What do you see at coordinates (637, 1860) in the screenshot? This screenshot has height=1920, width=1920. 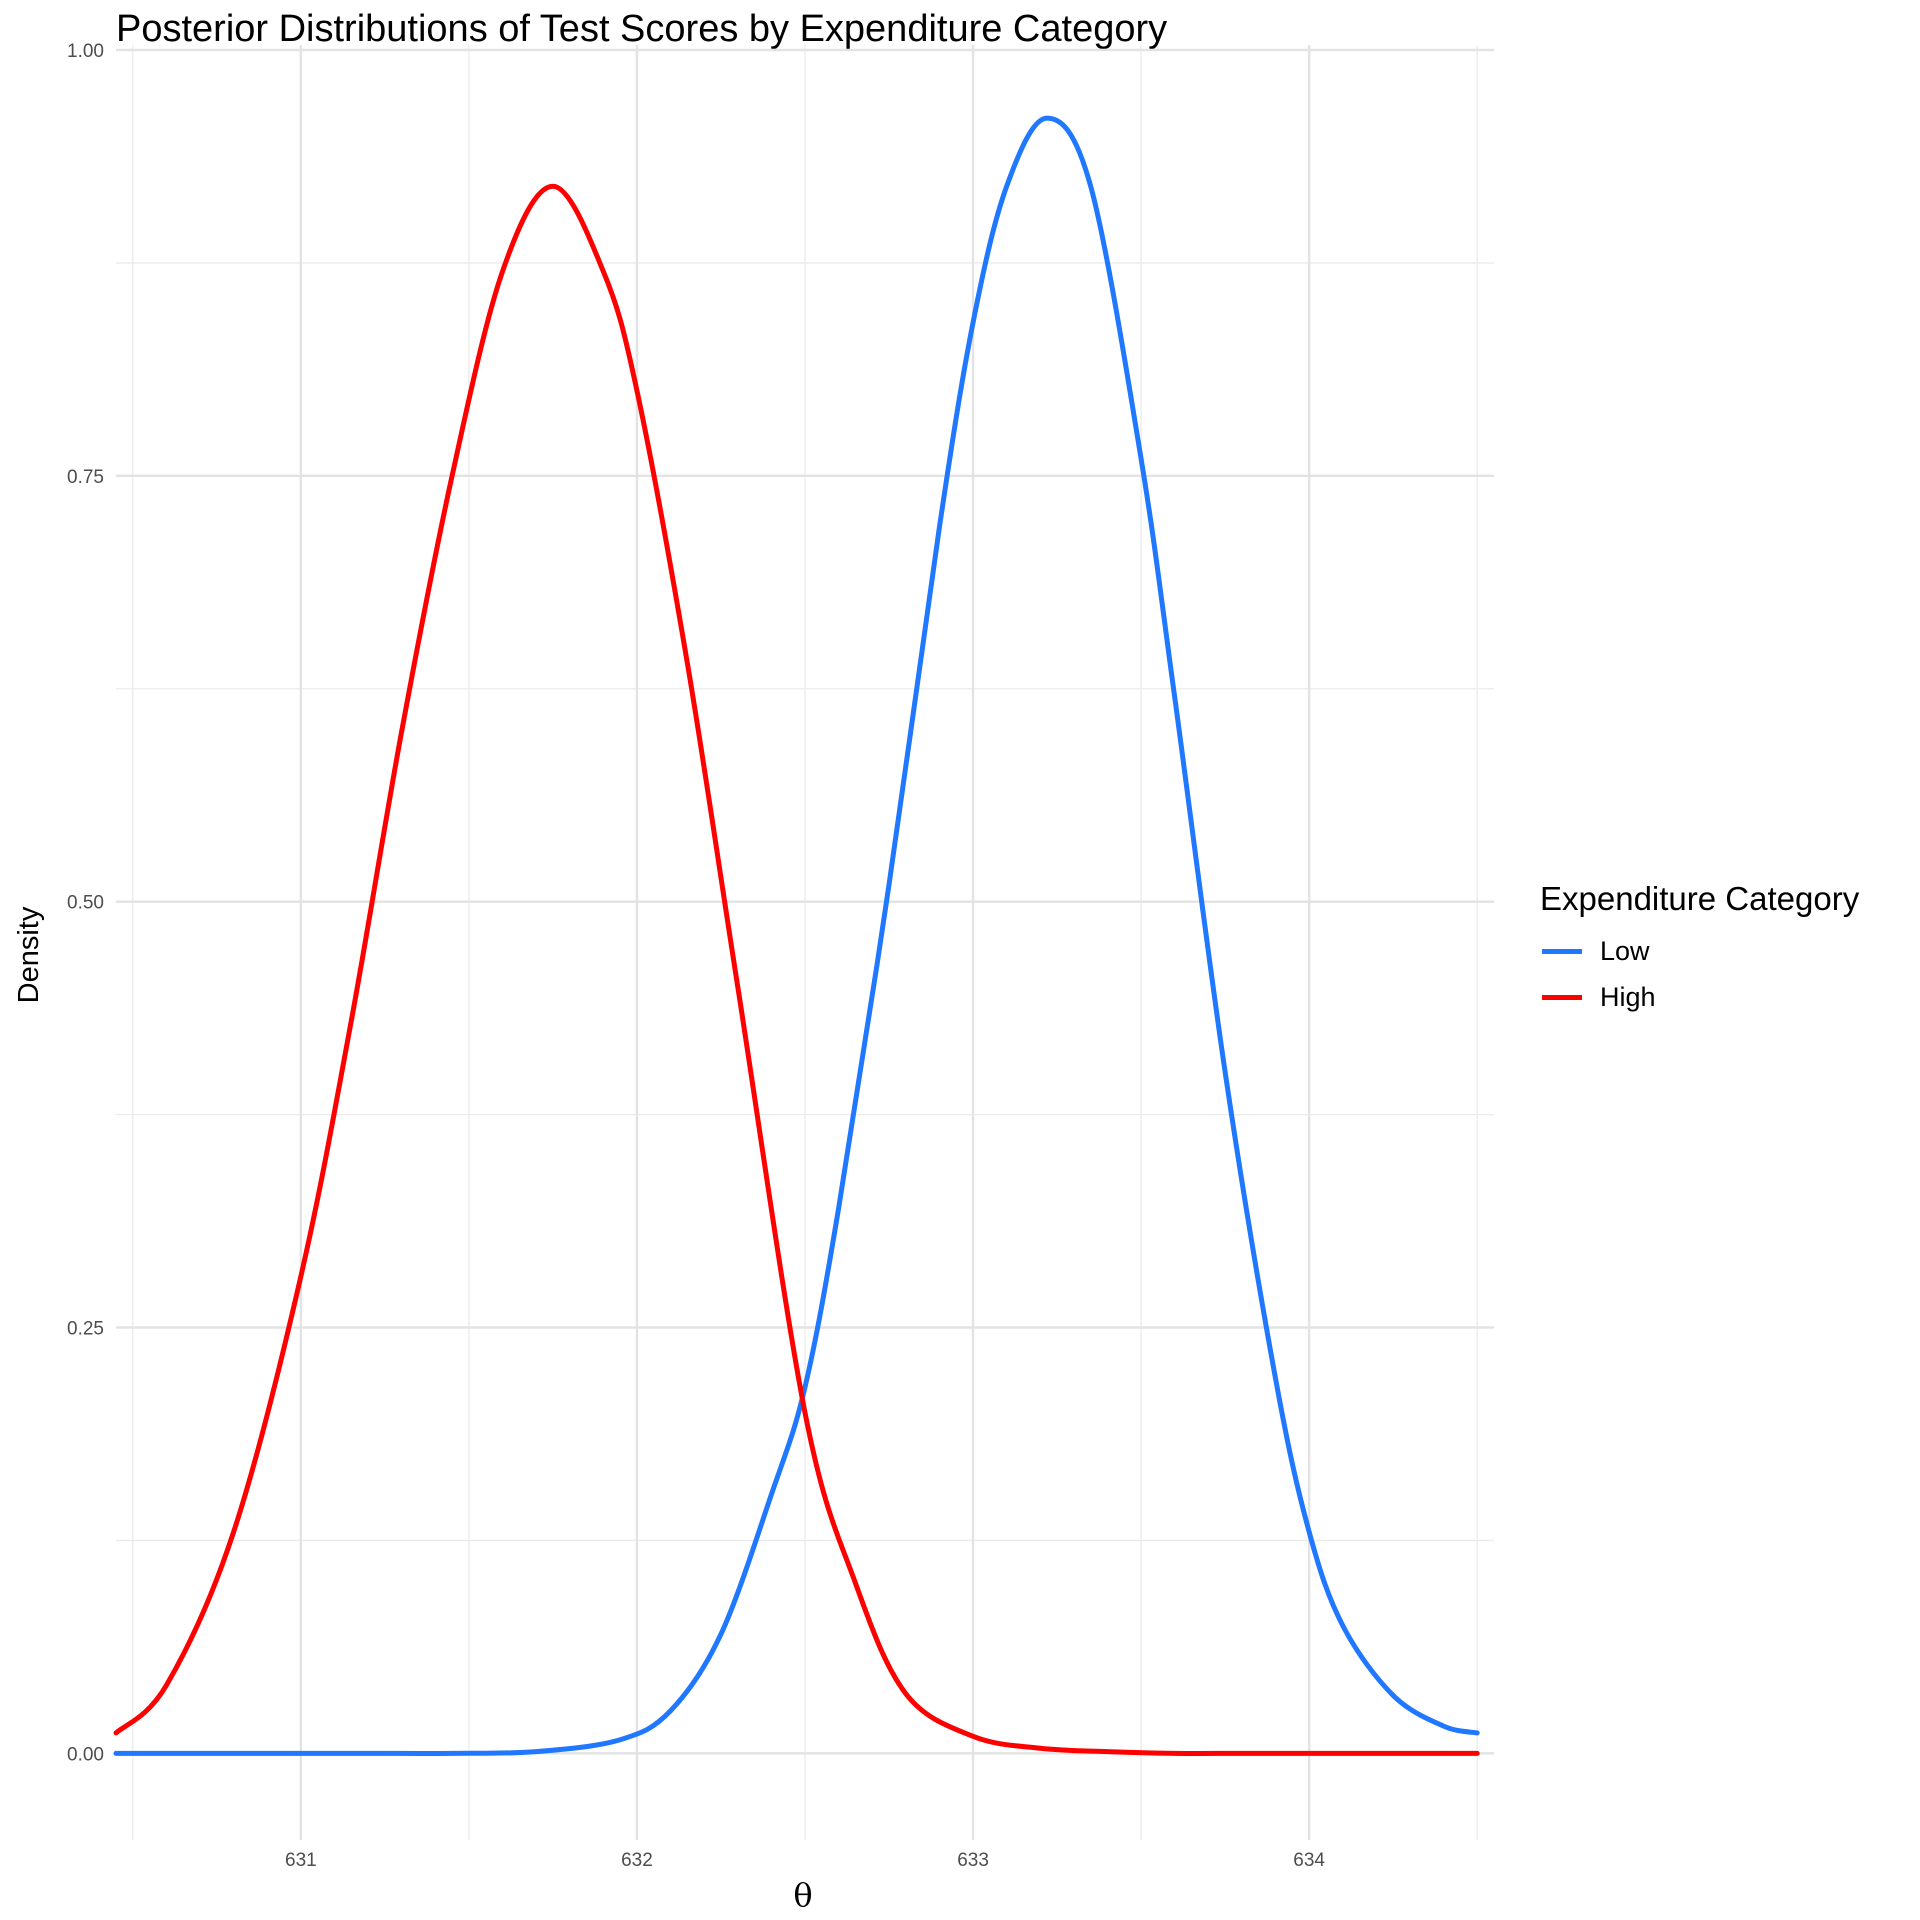 I see `x-tick-label: 632` at bounding box center [637, 1860].